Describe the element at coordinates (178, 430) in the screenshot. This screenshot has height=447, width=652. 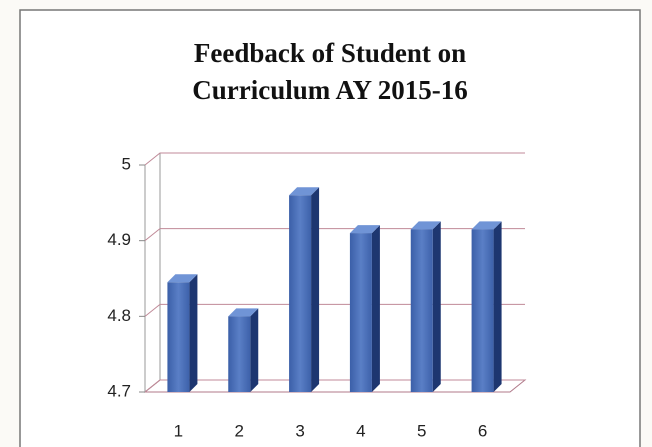
I see `x-tick-label: 1` at that location.